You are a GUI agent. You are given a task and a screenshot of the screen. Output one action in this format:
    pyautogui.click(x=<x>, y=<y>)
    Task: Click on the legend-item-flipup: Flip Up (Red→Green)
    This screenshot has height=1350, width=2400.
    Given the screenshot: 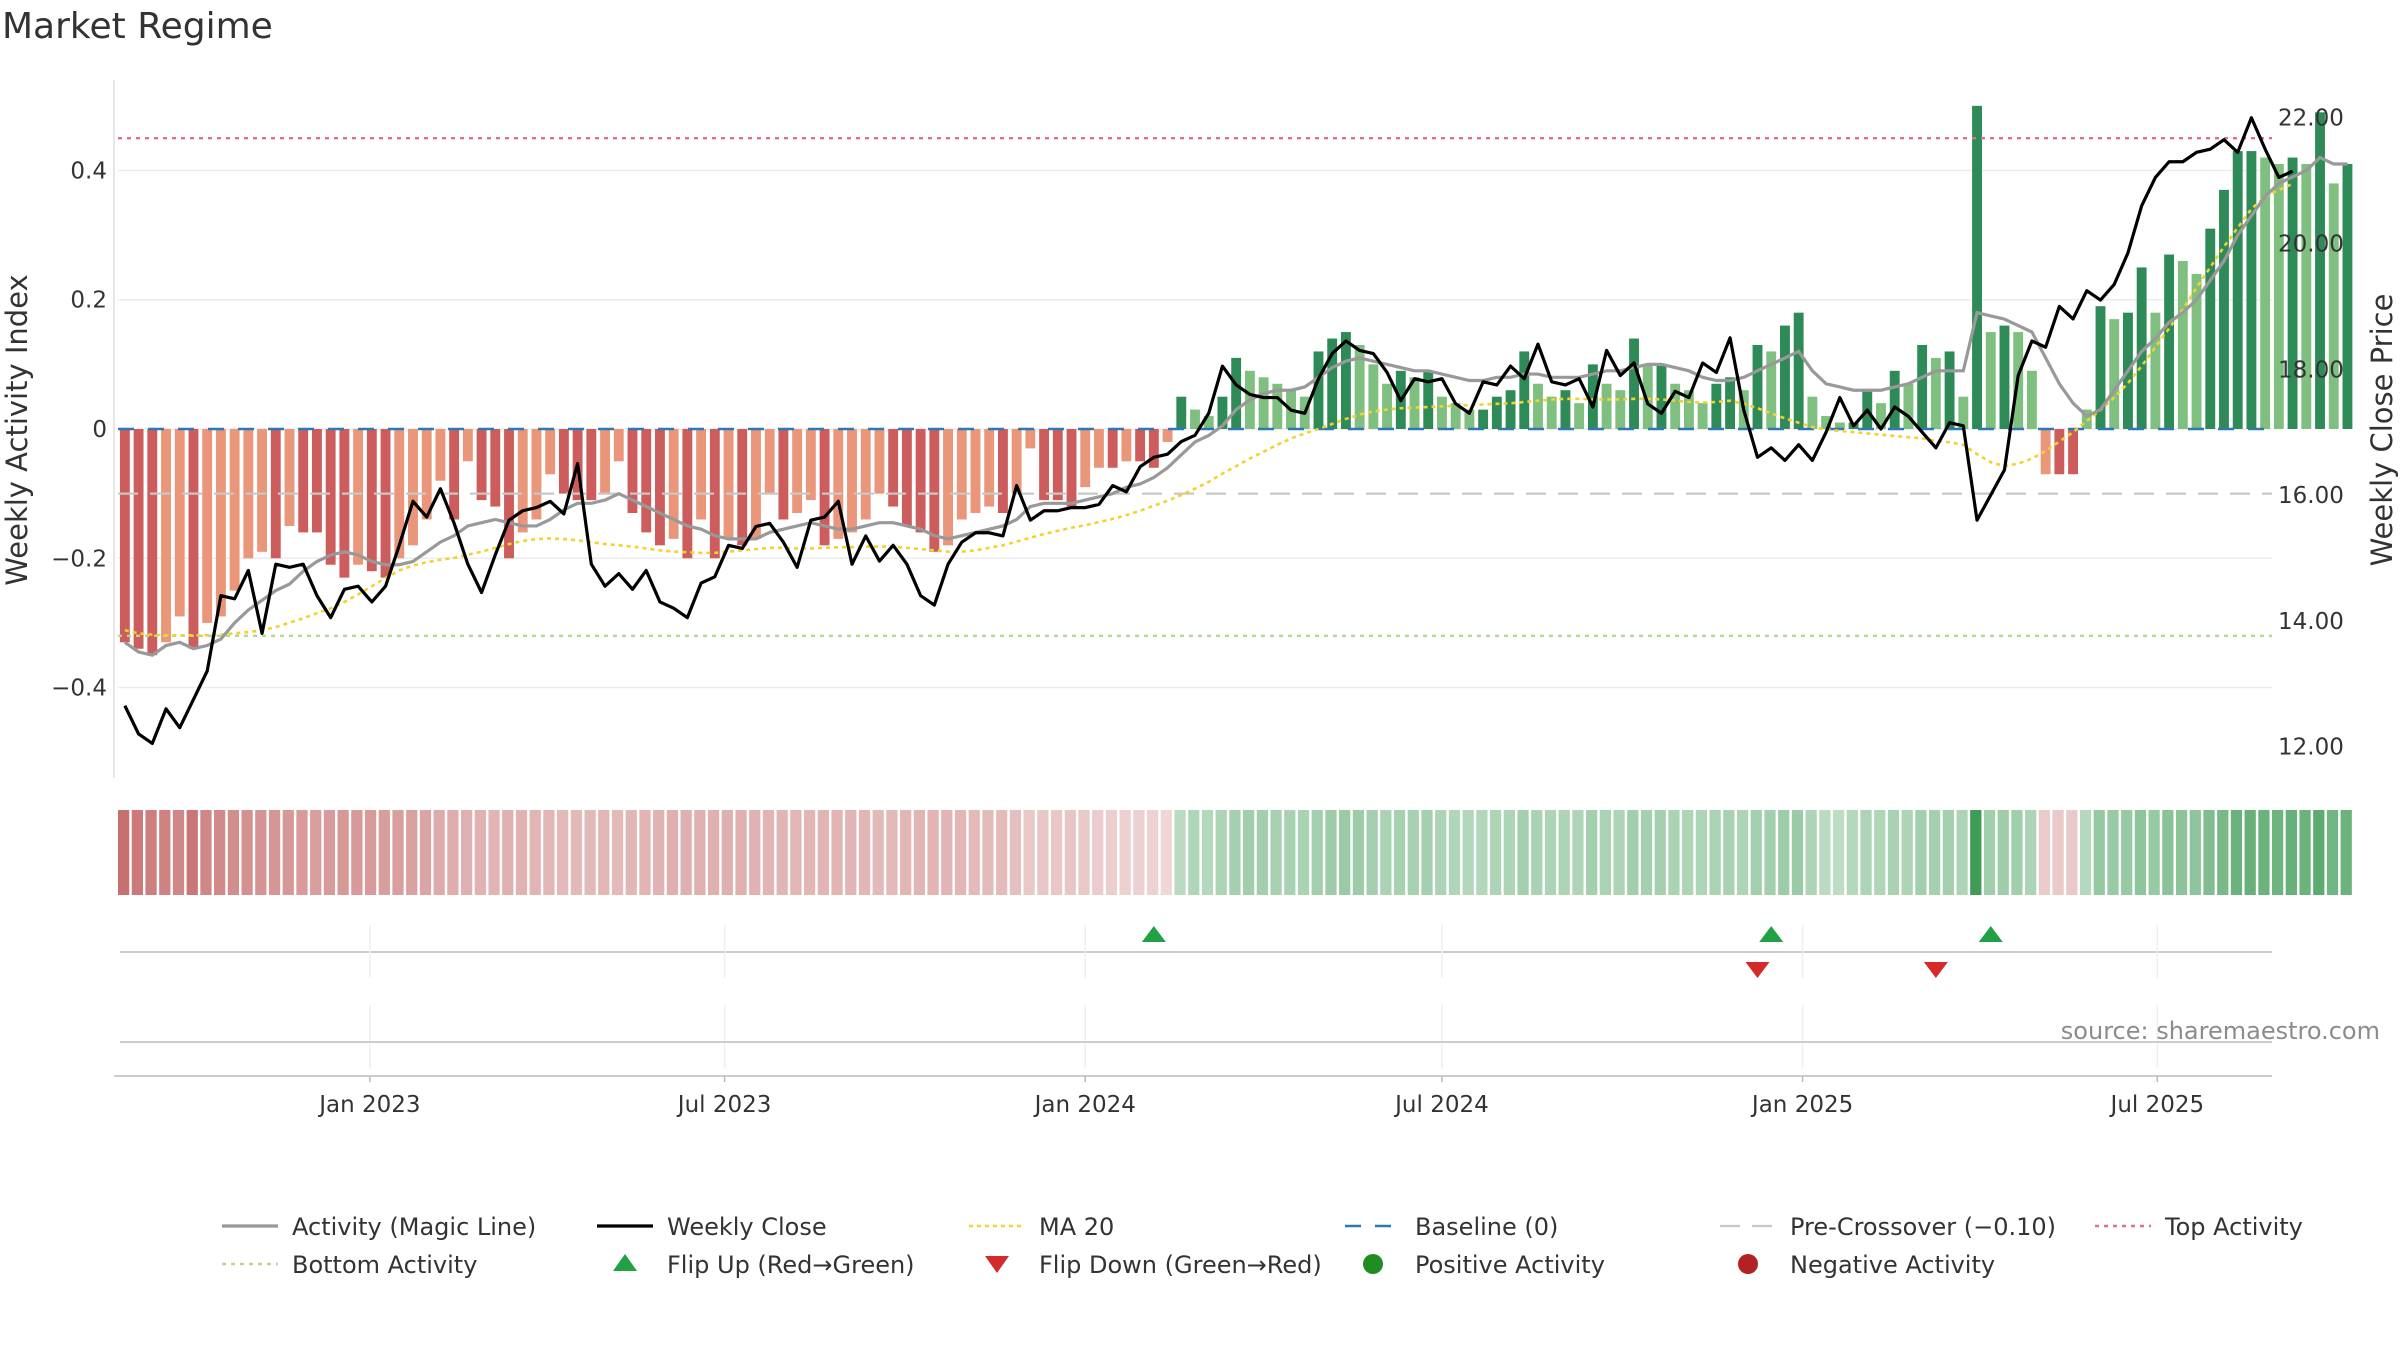 What is the action you would take?
    pyautogui.click(x=764, y=1265)
    